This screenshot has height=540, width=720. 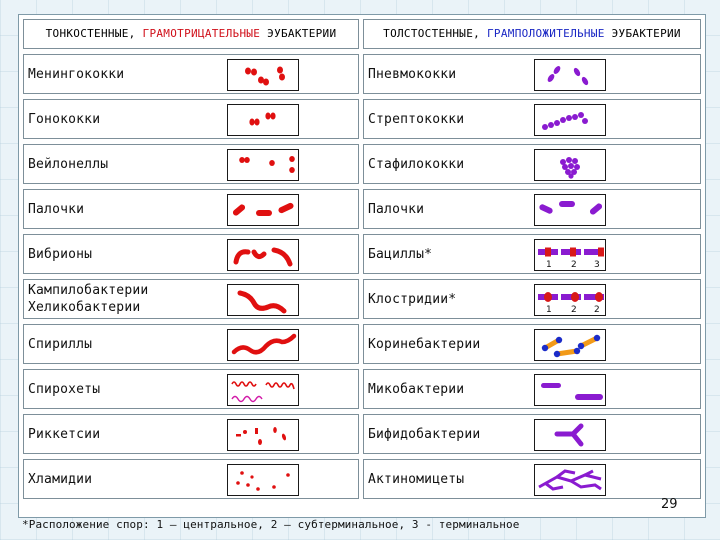 I want to click on meningococci-image, so click(x=263, y=75).